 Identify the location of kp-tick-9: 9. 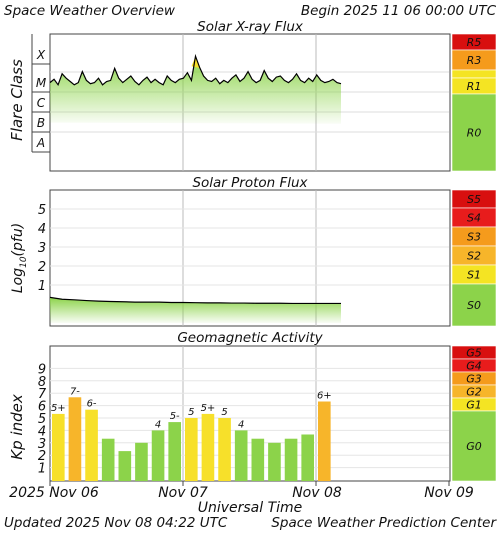
(42, 369).